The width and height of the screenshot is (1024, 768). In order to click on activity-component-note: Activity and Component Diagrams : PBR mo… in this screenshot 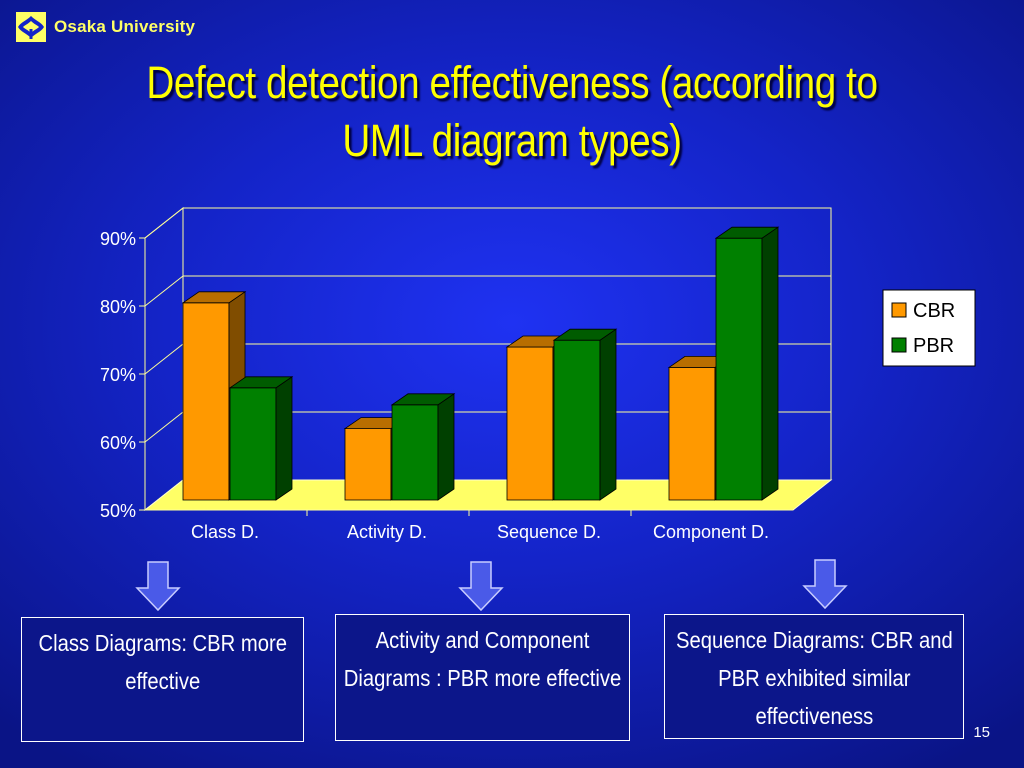, I will do `click(482, 677)`.